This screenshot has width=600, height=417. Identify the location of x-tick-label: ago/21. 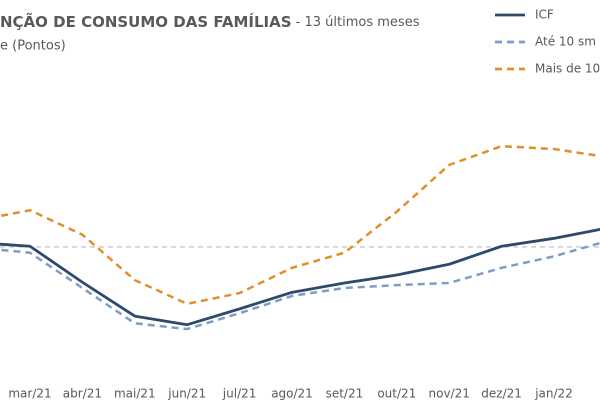
(292, 394).